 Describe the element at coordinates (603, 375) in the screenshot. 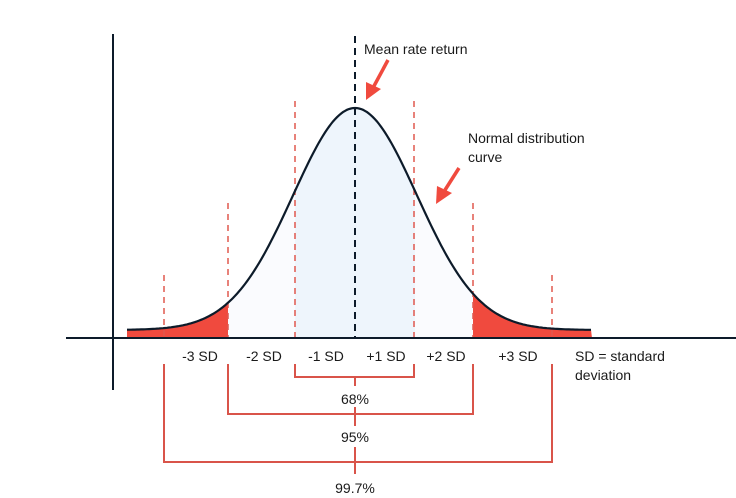

I see `sd-legend-line2: deviation` at that location.